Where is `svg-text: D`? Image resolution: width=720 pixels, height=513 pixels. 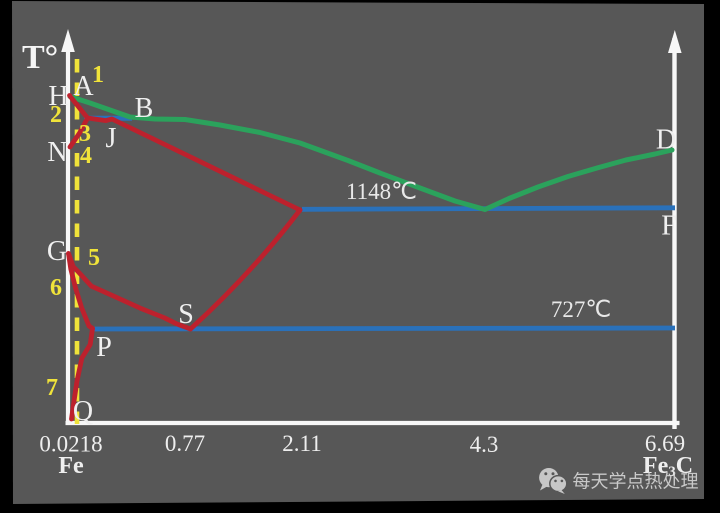 svg-text: D is located at coordinates (666, 140).